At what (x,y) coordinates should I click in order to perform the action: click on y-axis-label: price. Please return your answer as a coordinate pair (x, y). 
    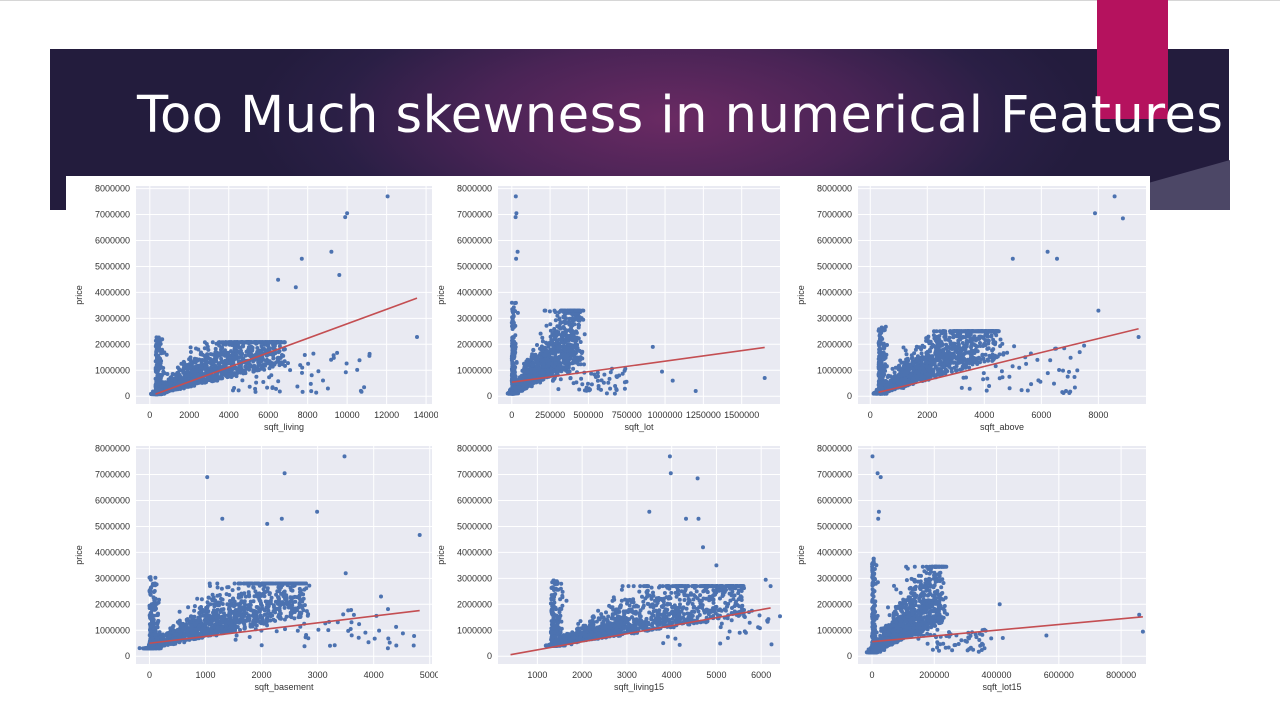
    Looking at the image, I should click on (441, 295).